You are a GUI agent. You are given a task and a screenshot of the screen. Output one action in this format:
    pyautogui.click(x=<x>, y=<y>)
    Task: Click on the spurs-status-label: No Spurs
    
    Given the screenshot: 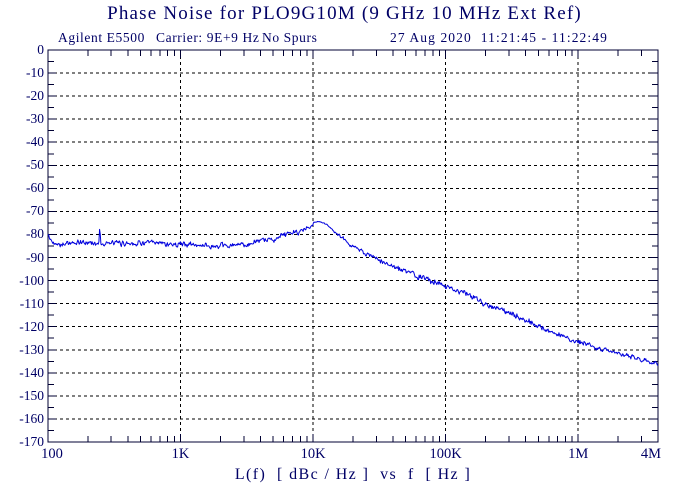 What is the action you would take?
    pyautogui.click(x=290, y=37)
    